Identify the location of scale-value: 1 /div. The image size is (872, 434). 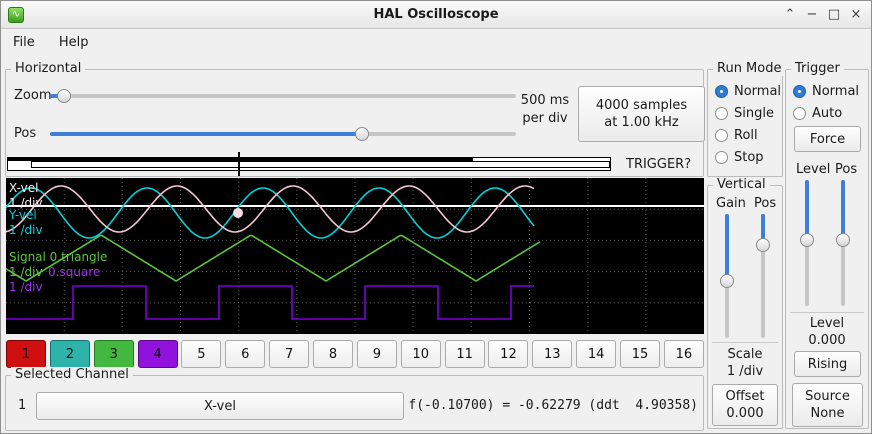
(745, 371).